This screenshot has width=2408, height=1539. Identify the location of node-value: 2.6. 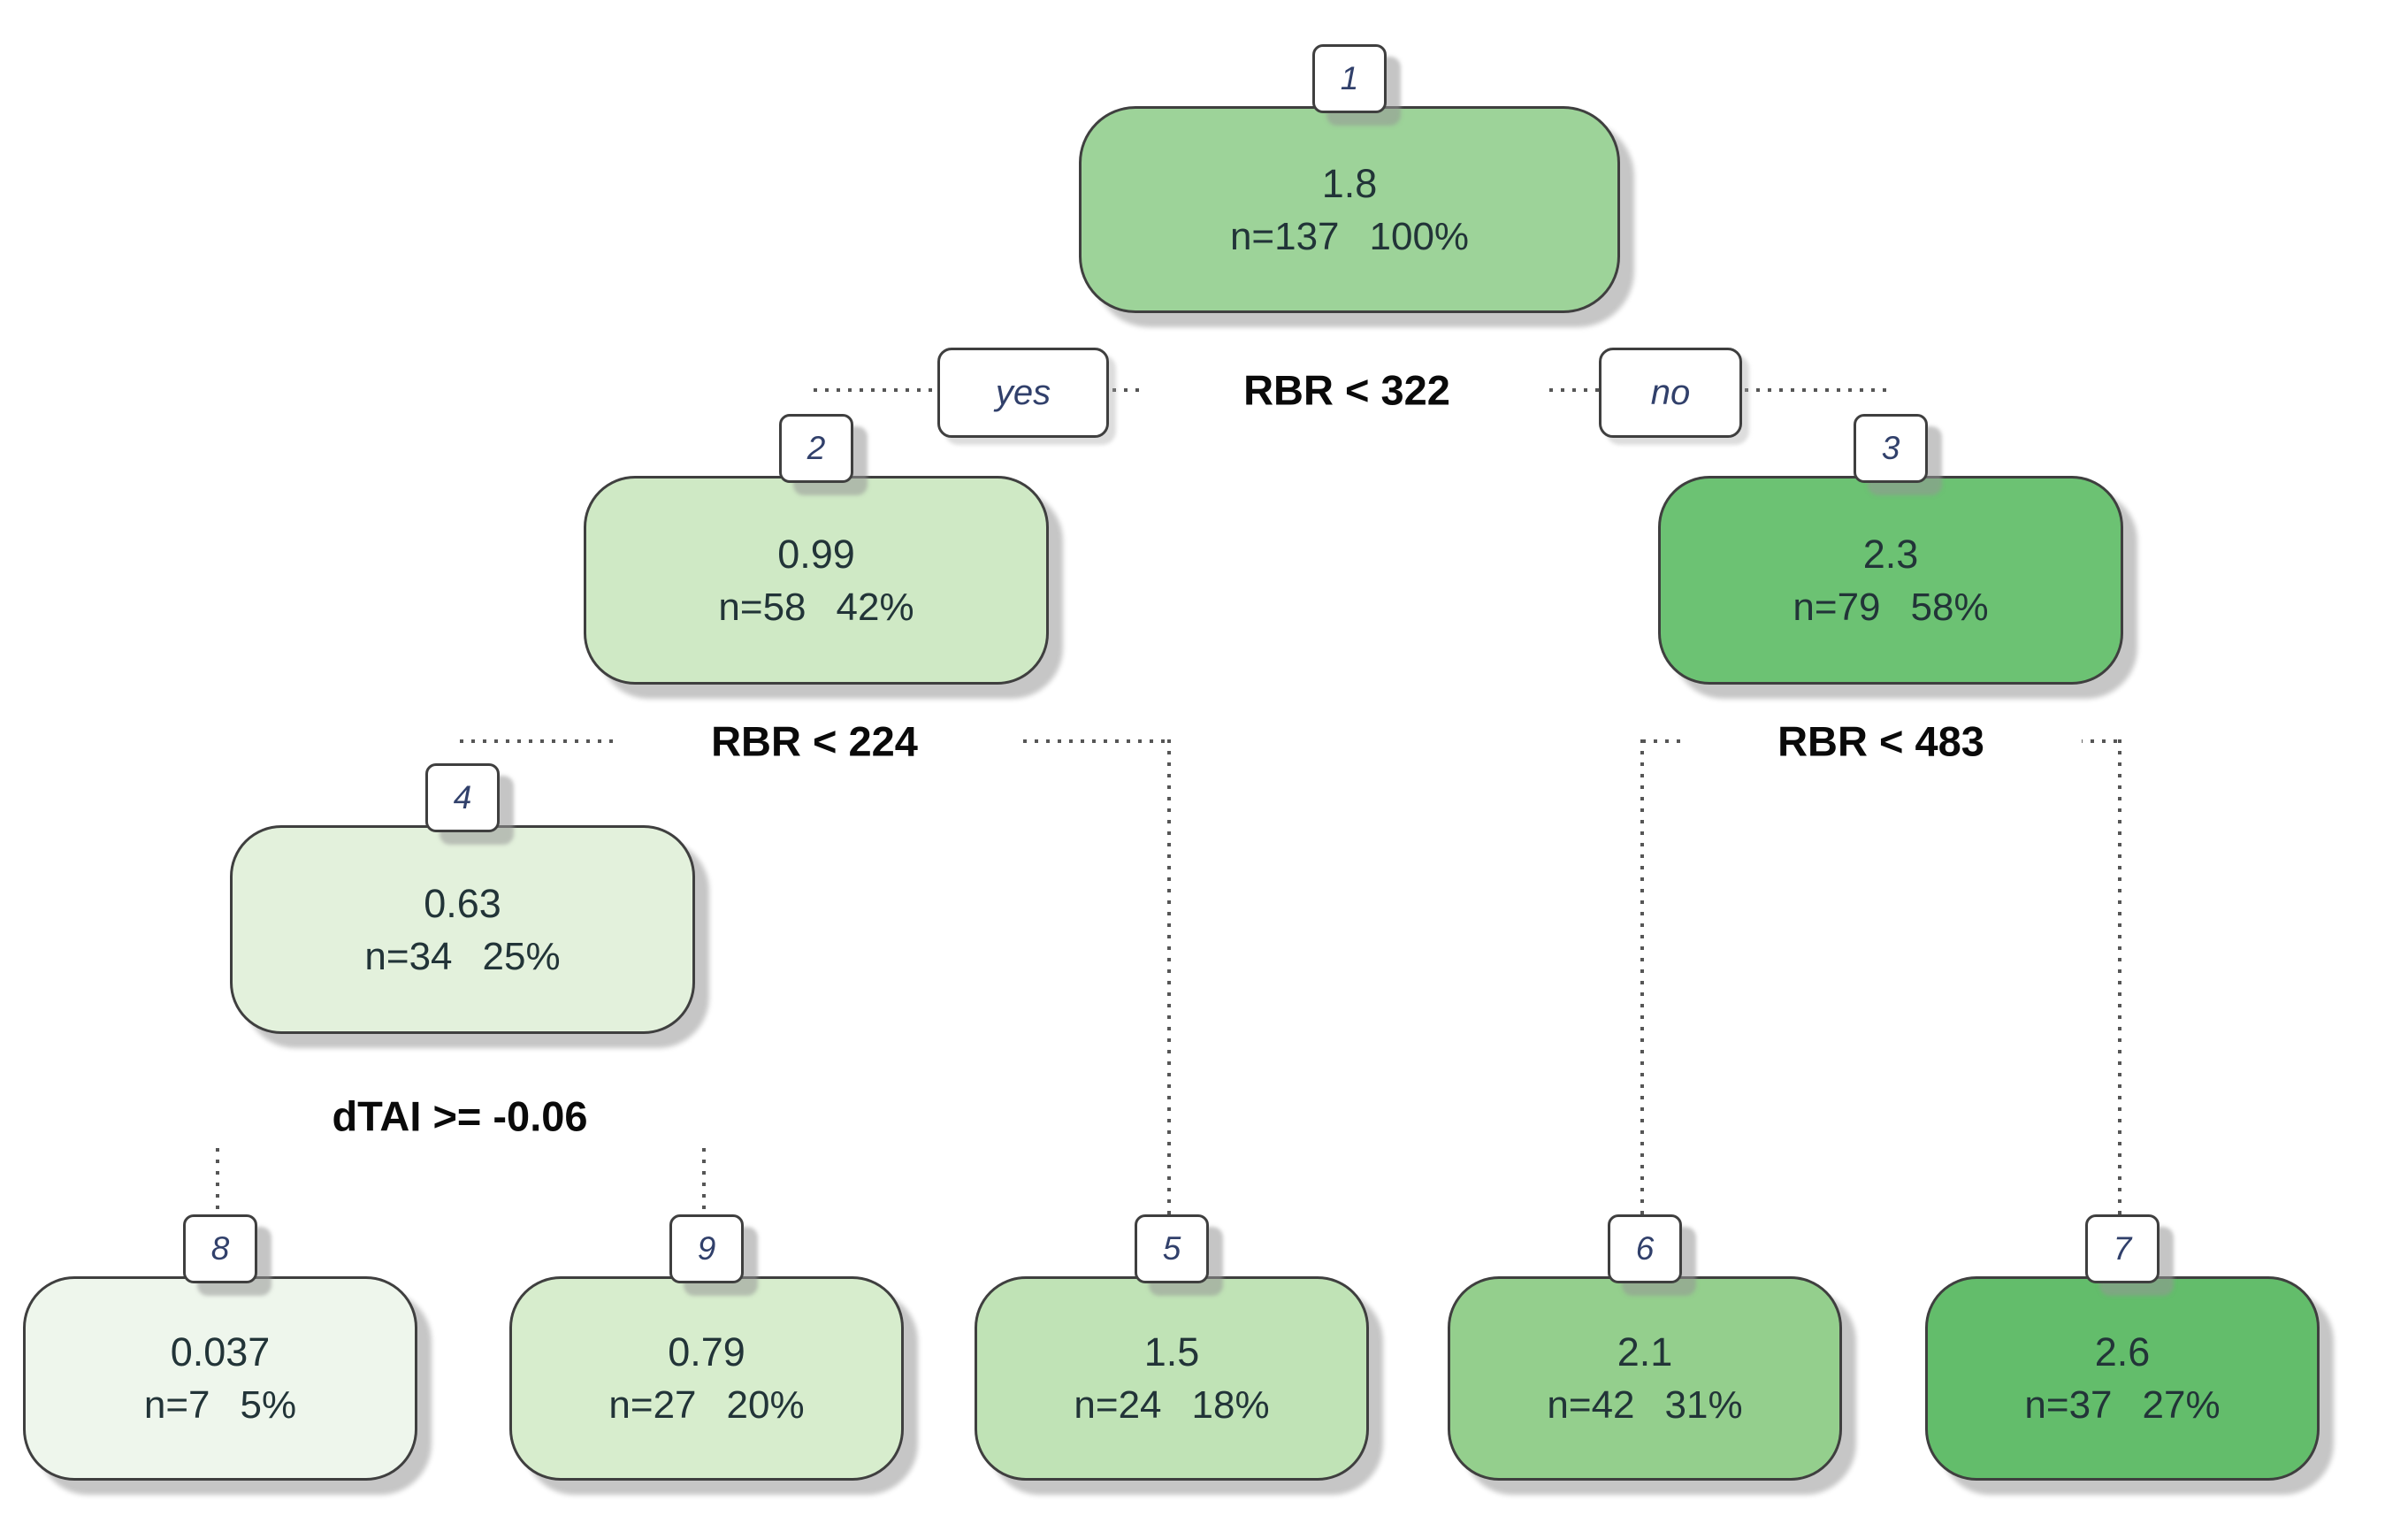
(2122, 1351).